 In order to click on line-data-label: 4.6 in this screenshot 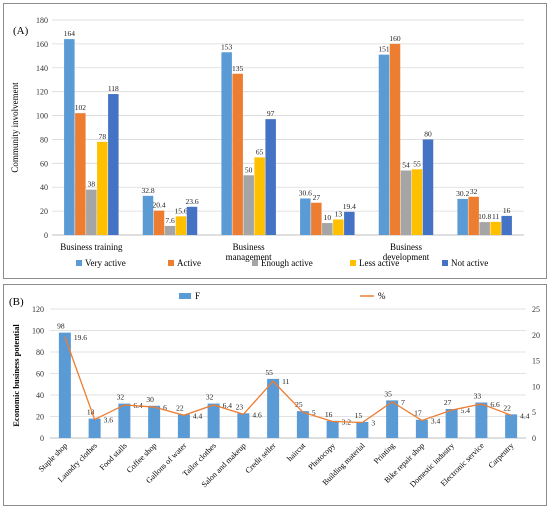, I will do `click(257, 414)`.